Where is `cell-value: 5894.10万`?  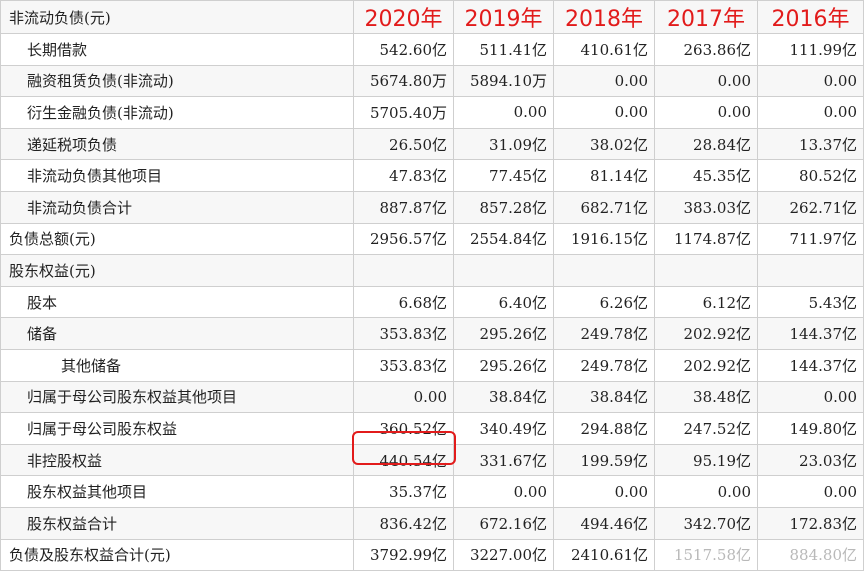 cell-value: 5894.10万 is located at coordinates (503, 81).